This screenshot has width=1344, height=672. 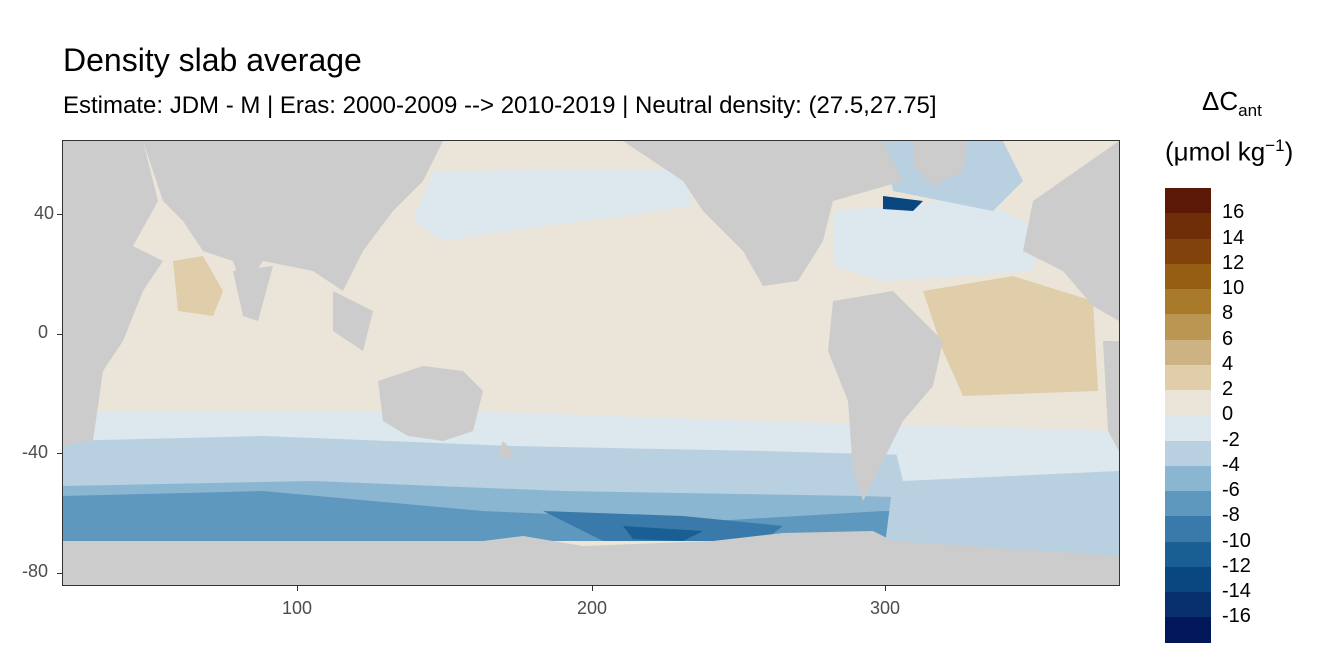 I want to click on legend-label: -16, so click(x=1236, y=616).